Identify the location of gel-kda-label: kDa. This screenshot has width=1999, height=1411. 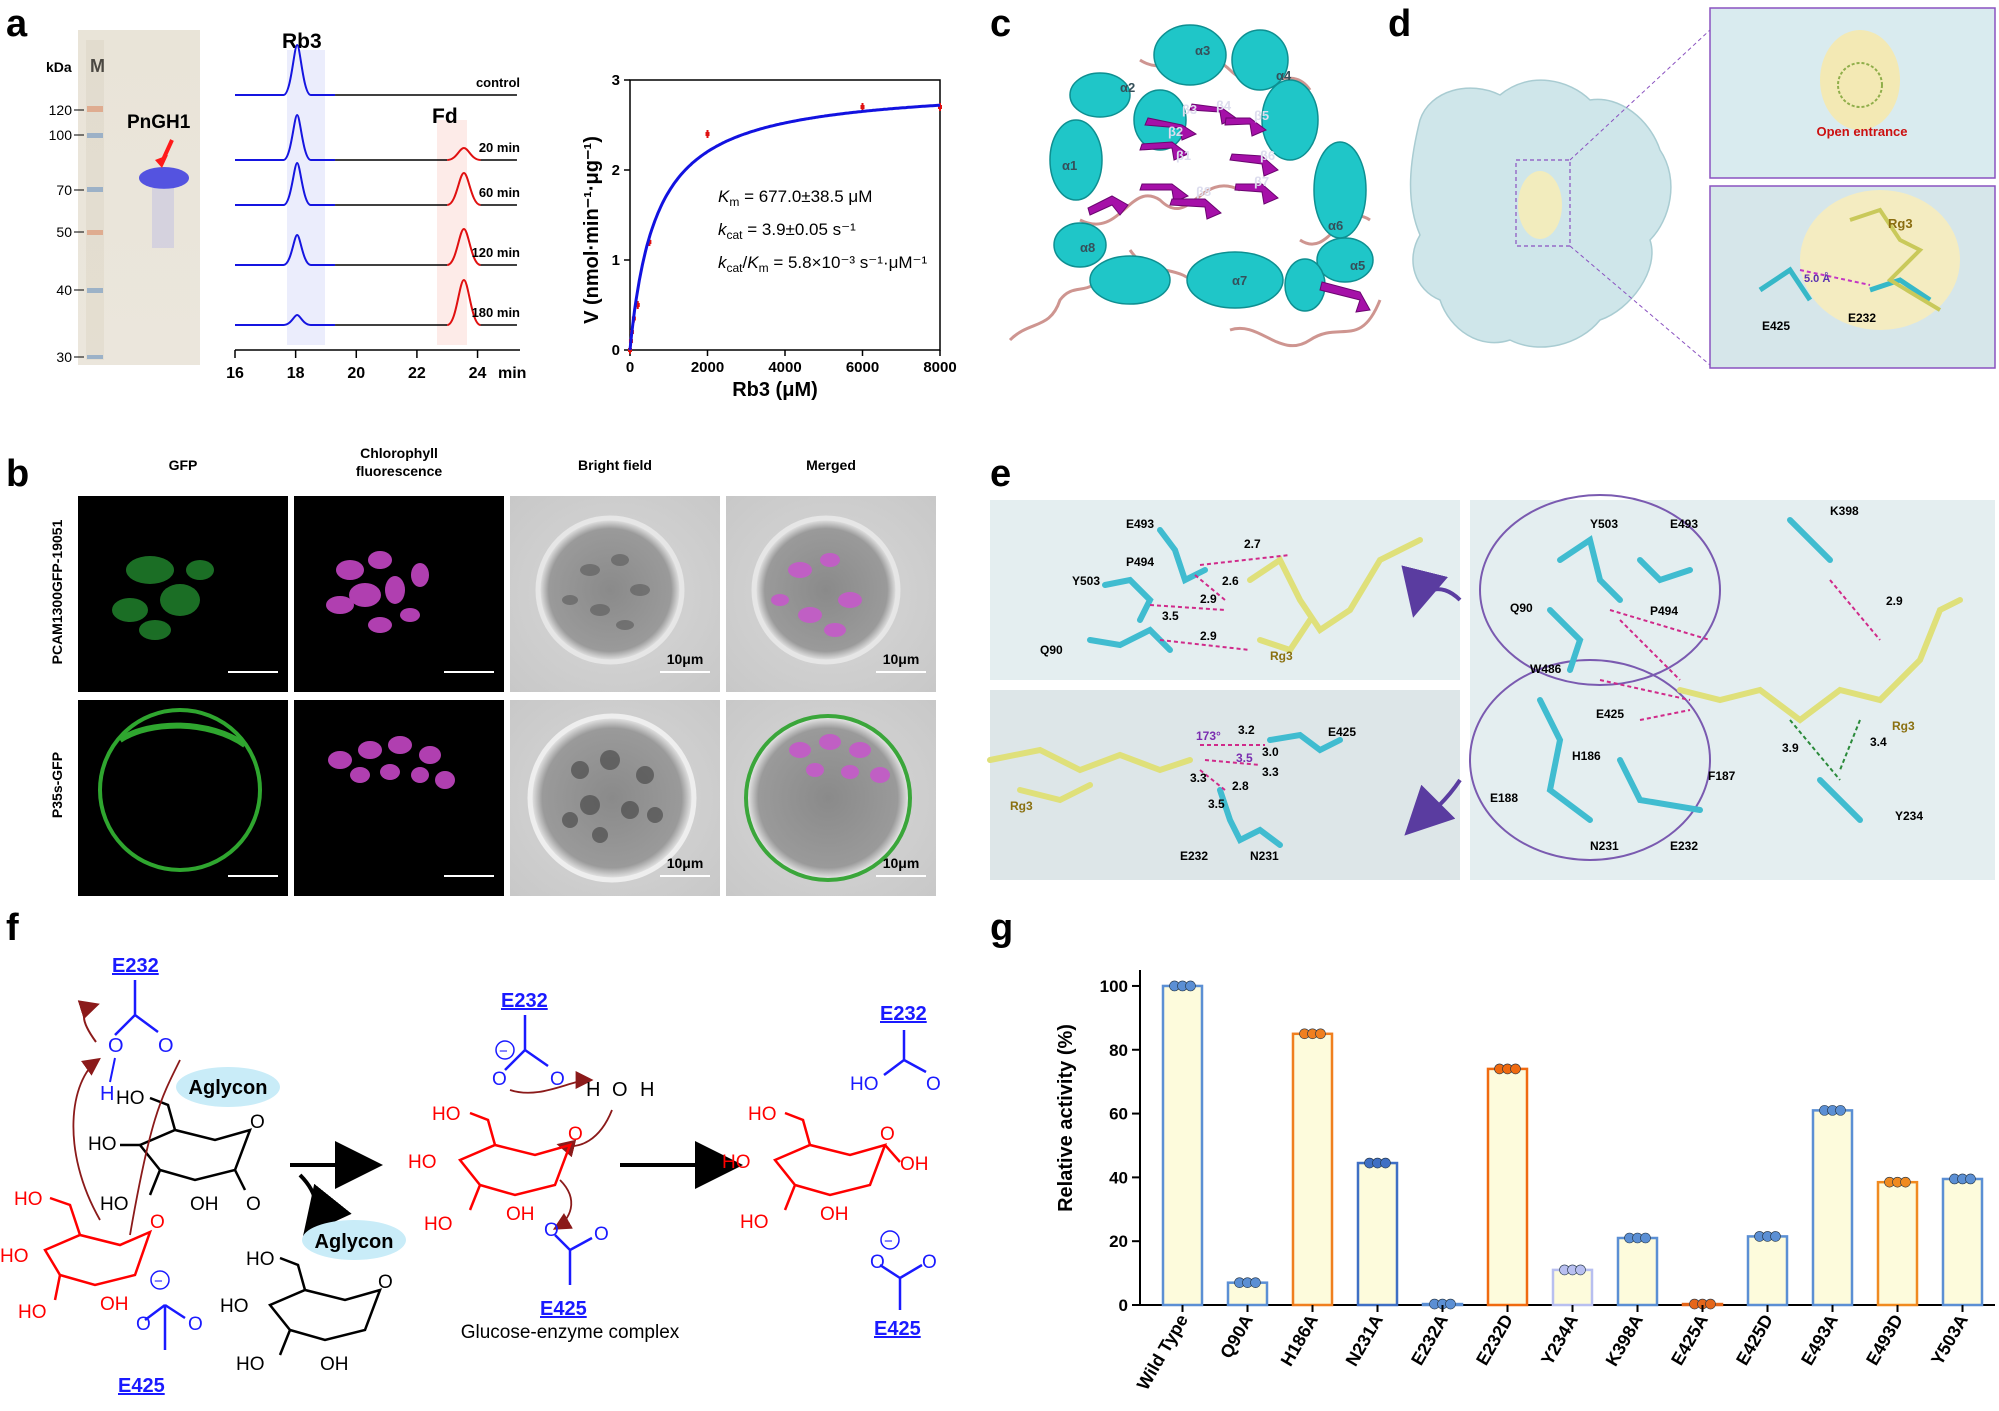
(59, 67).